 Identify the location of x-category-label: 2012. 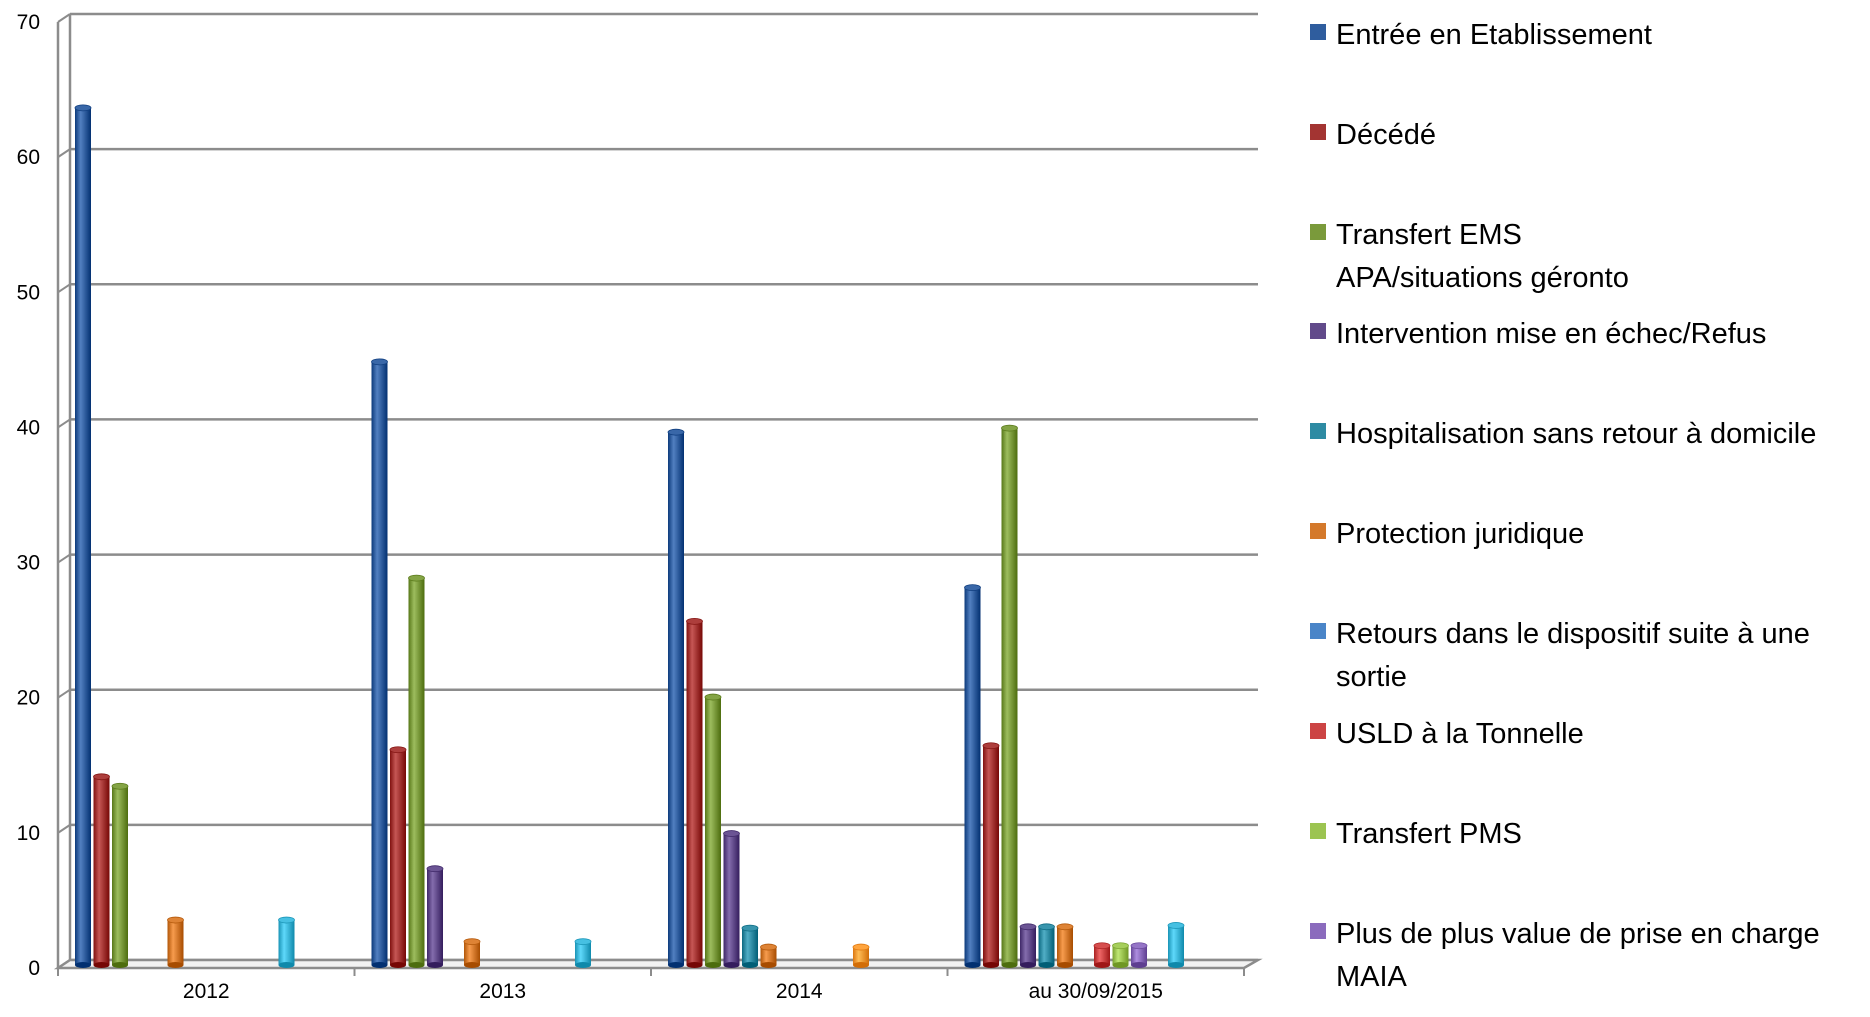
(206, 991).